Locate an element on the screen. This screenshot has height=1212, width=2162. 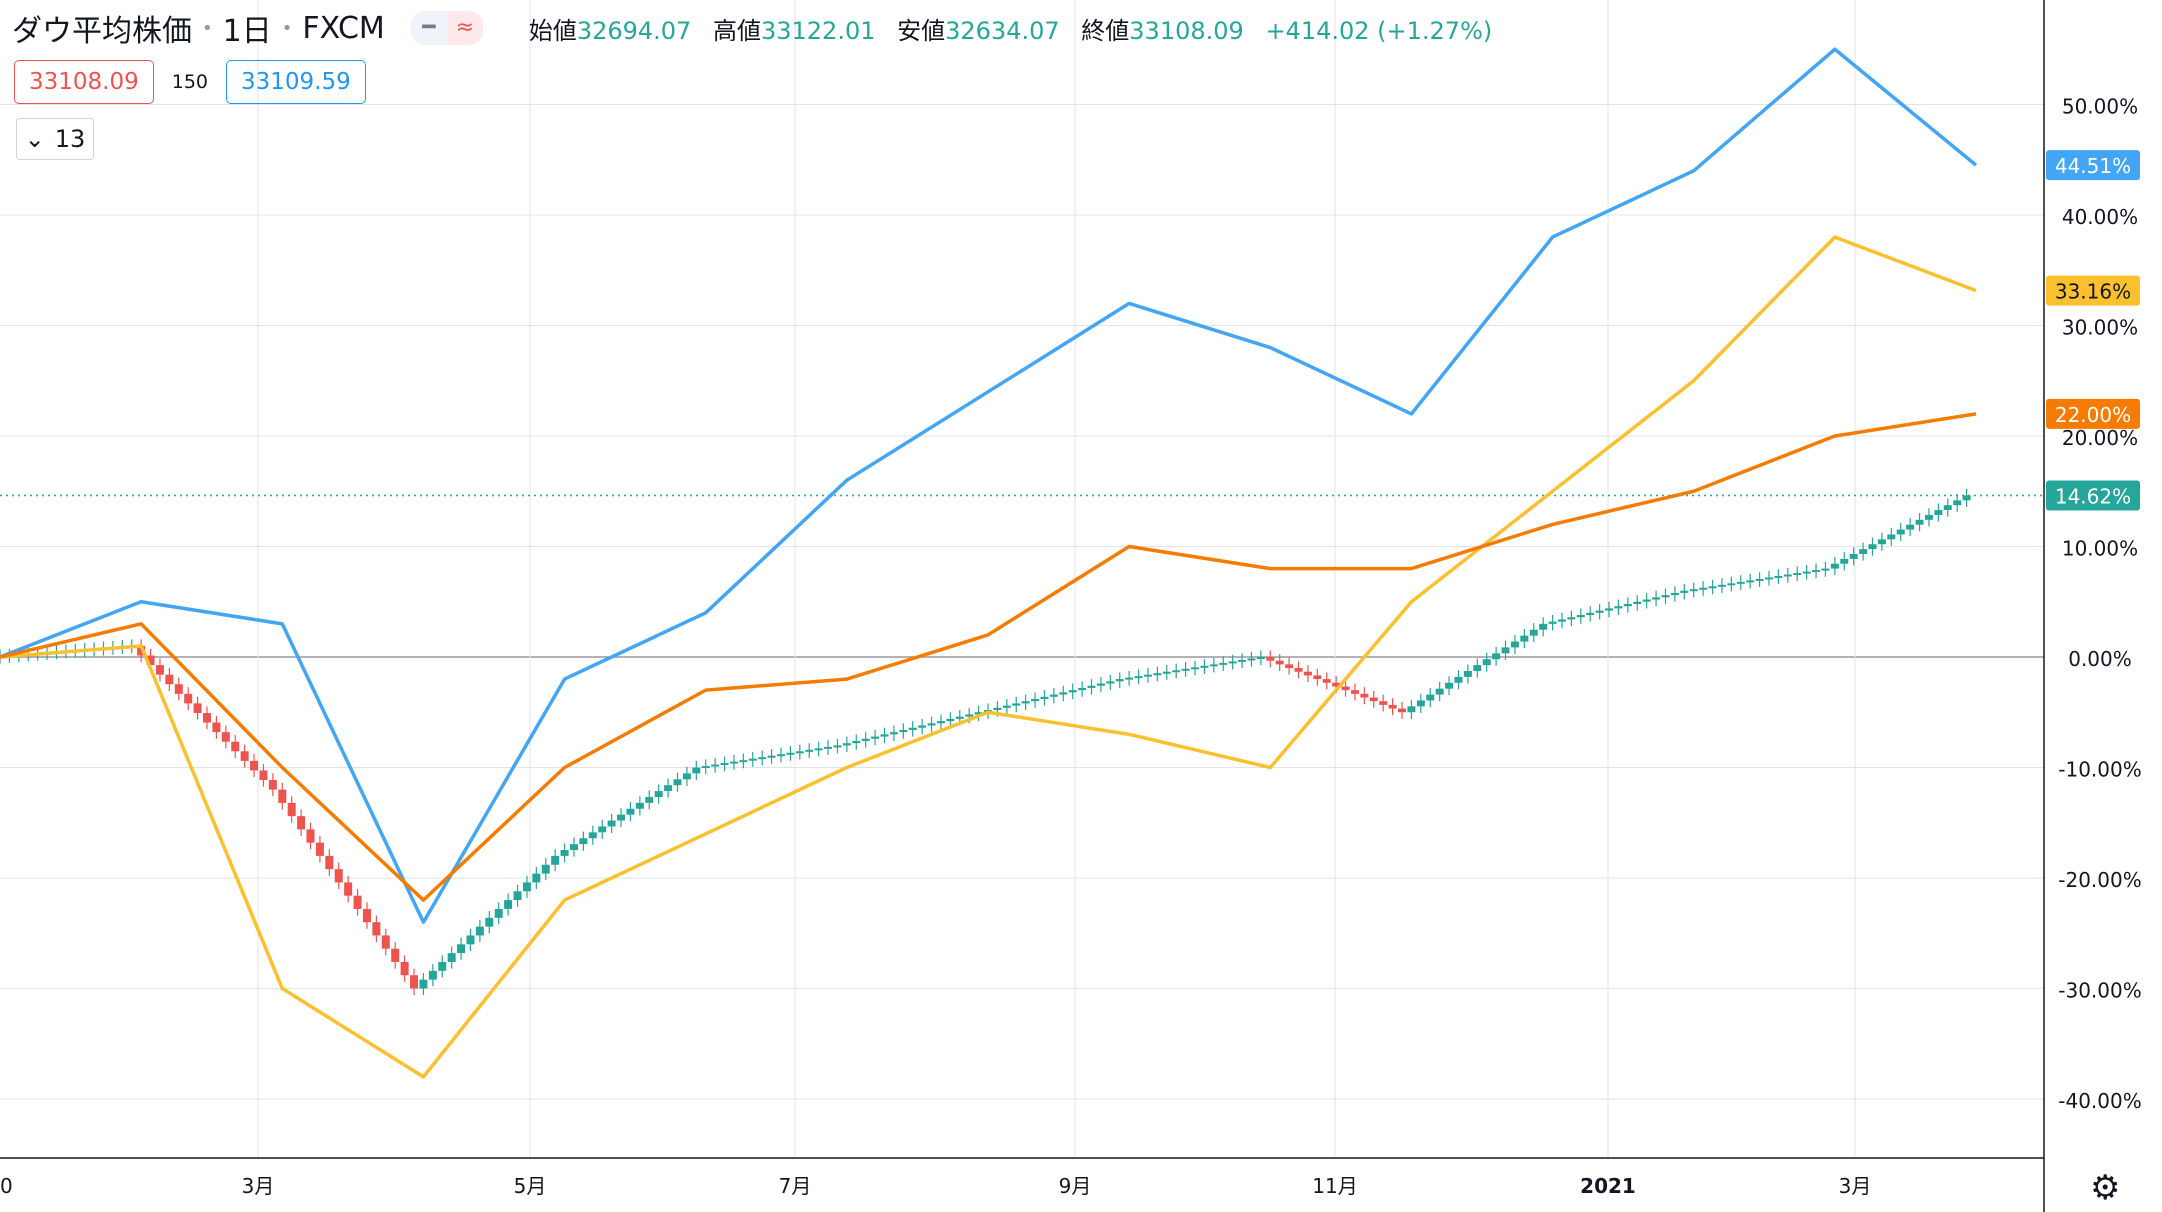
chevron-down-icon: ⌄ is located at coordinates (34, 139).